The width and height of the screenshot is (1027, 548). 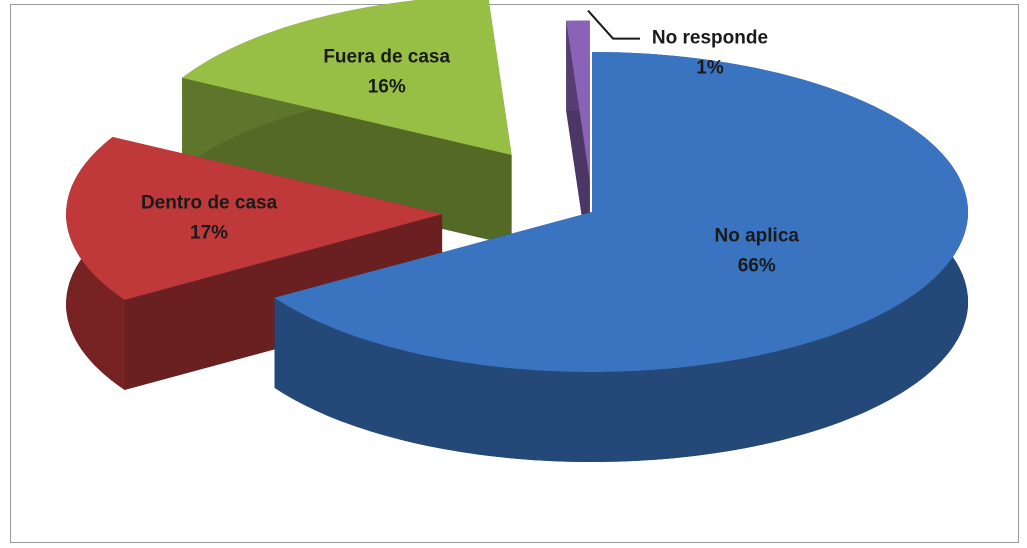 I want to click on leader-line, so click(x=613, y=24).